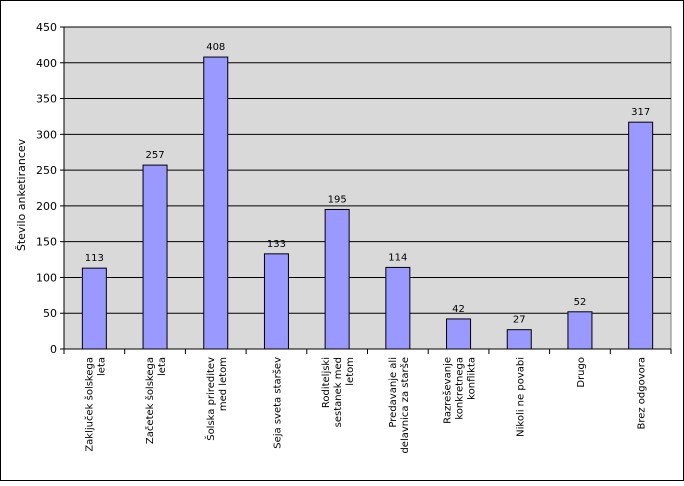 The width and height of the screenshot is (684, 486). I want to click on x-tick-label: Šolska prireditevmed letom, so click(216, 399).